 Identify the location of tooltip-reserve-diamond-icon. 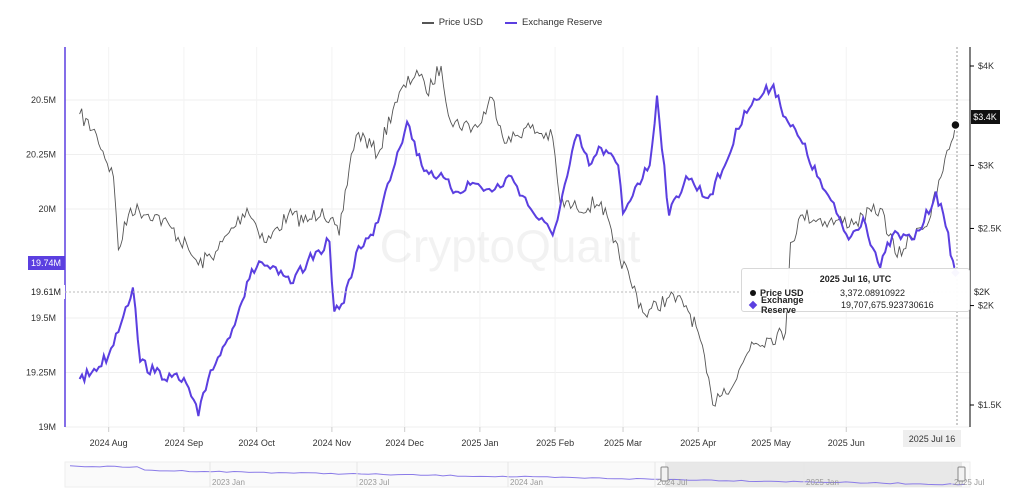
(753, 305).